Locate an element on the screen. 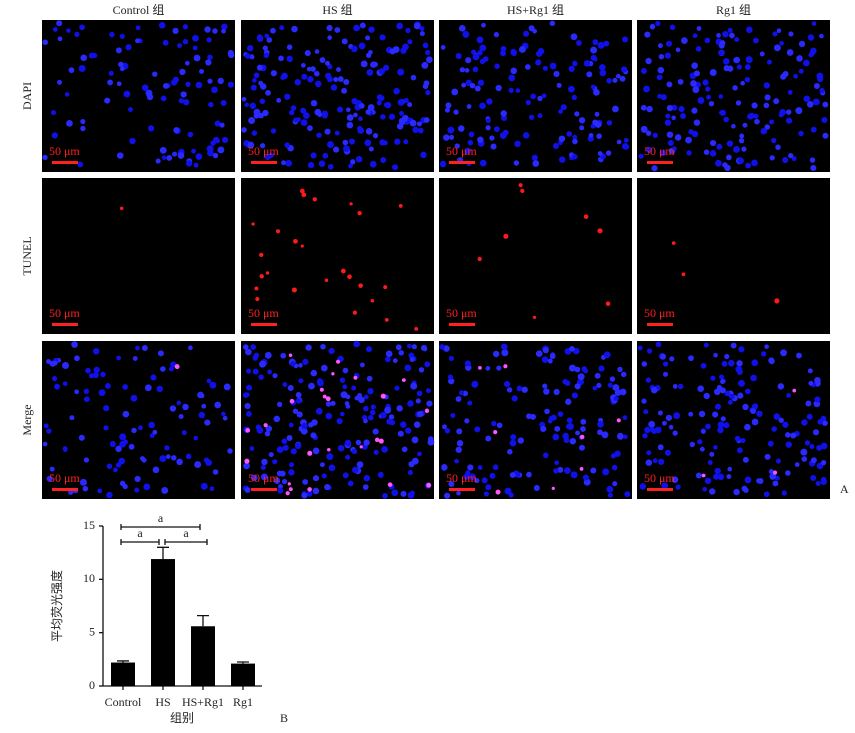 The width and height of the screenshot is (855, 733). significance-bracket is located at coordinates (160, 527).